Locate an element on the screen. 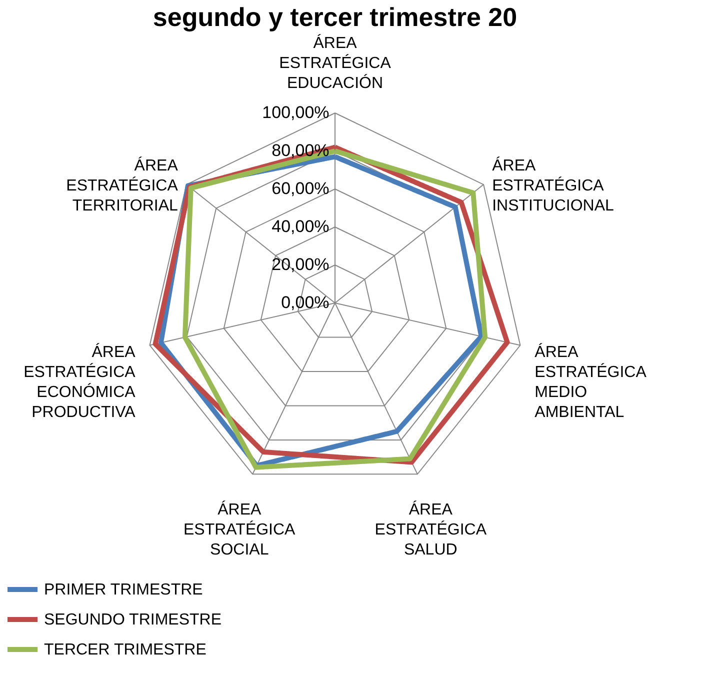  y-tick-label: 100,00% is located at coordinates (296, 112).